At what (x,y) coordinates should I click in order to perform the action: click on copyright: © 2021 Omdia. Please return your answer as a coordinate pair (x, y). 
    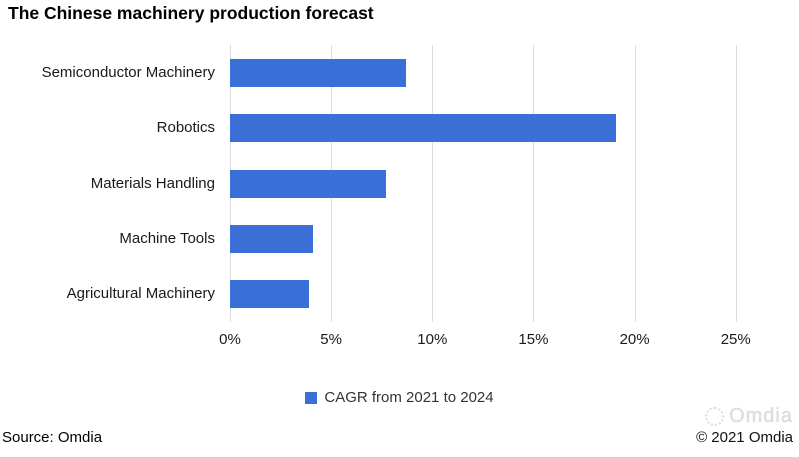
    Looking at the image, I should click on (744, 437).